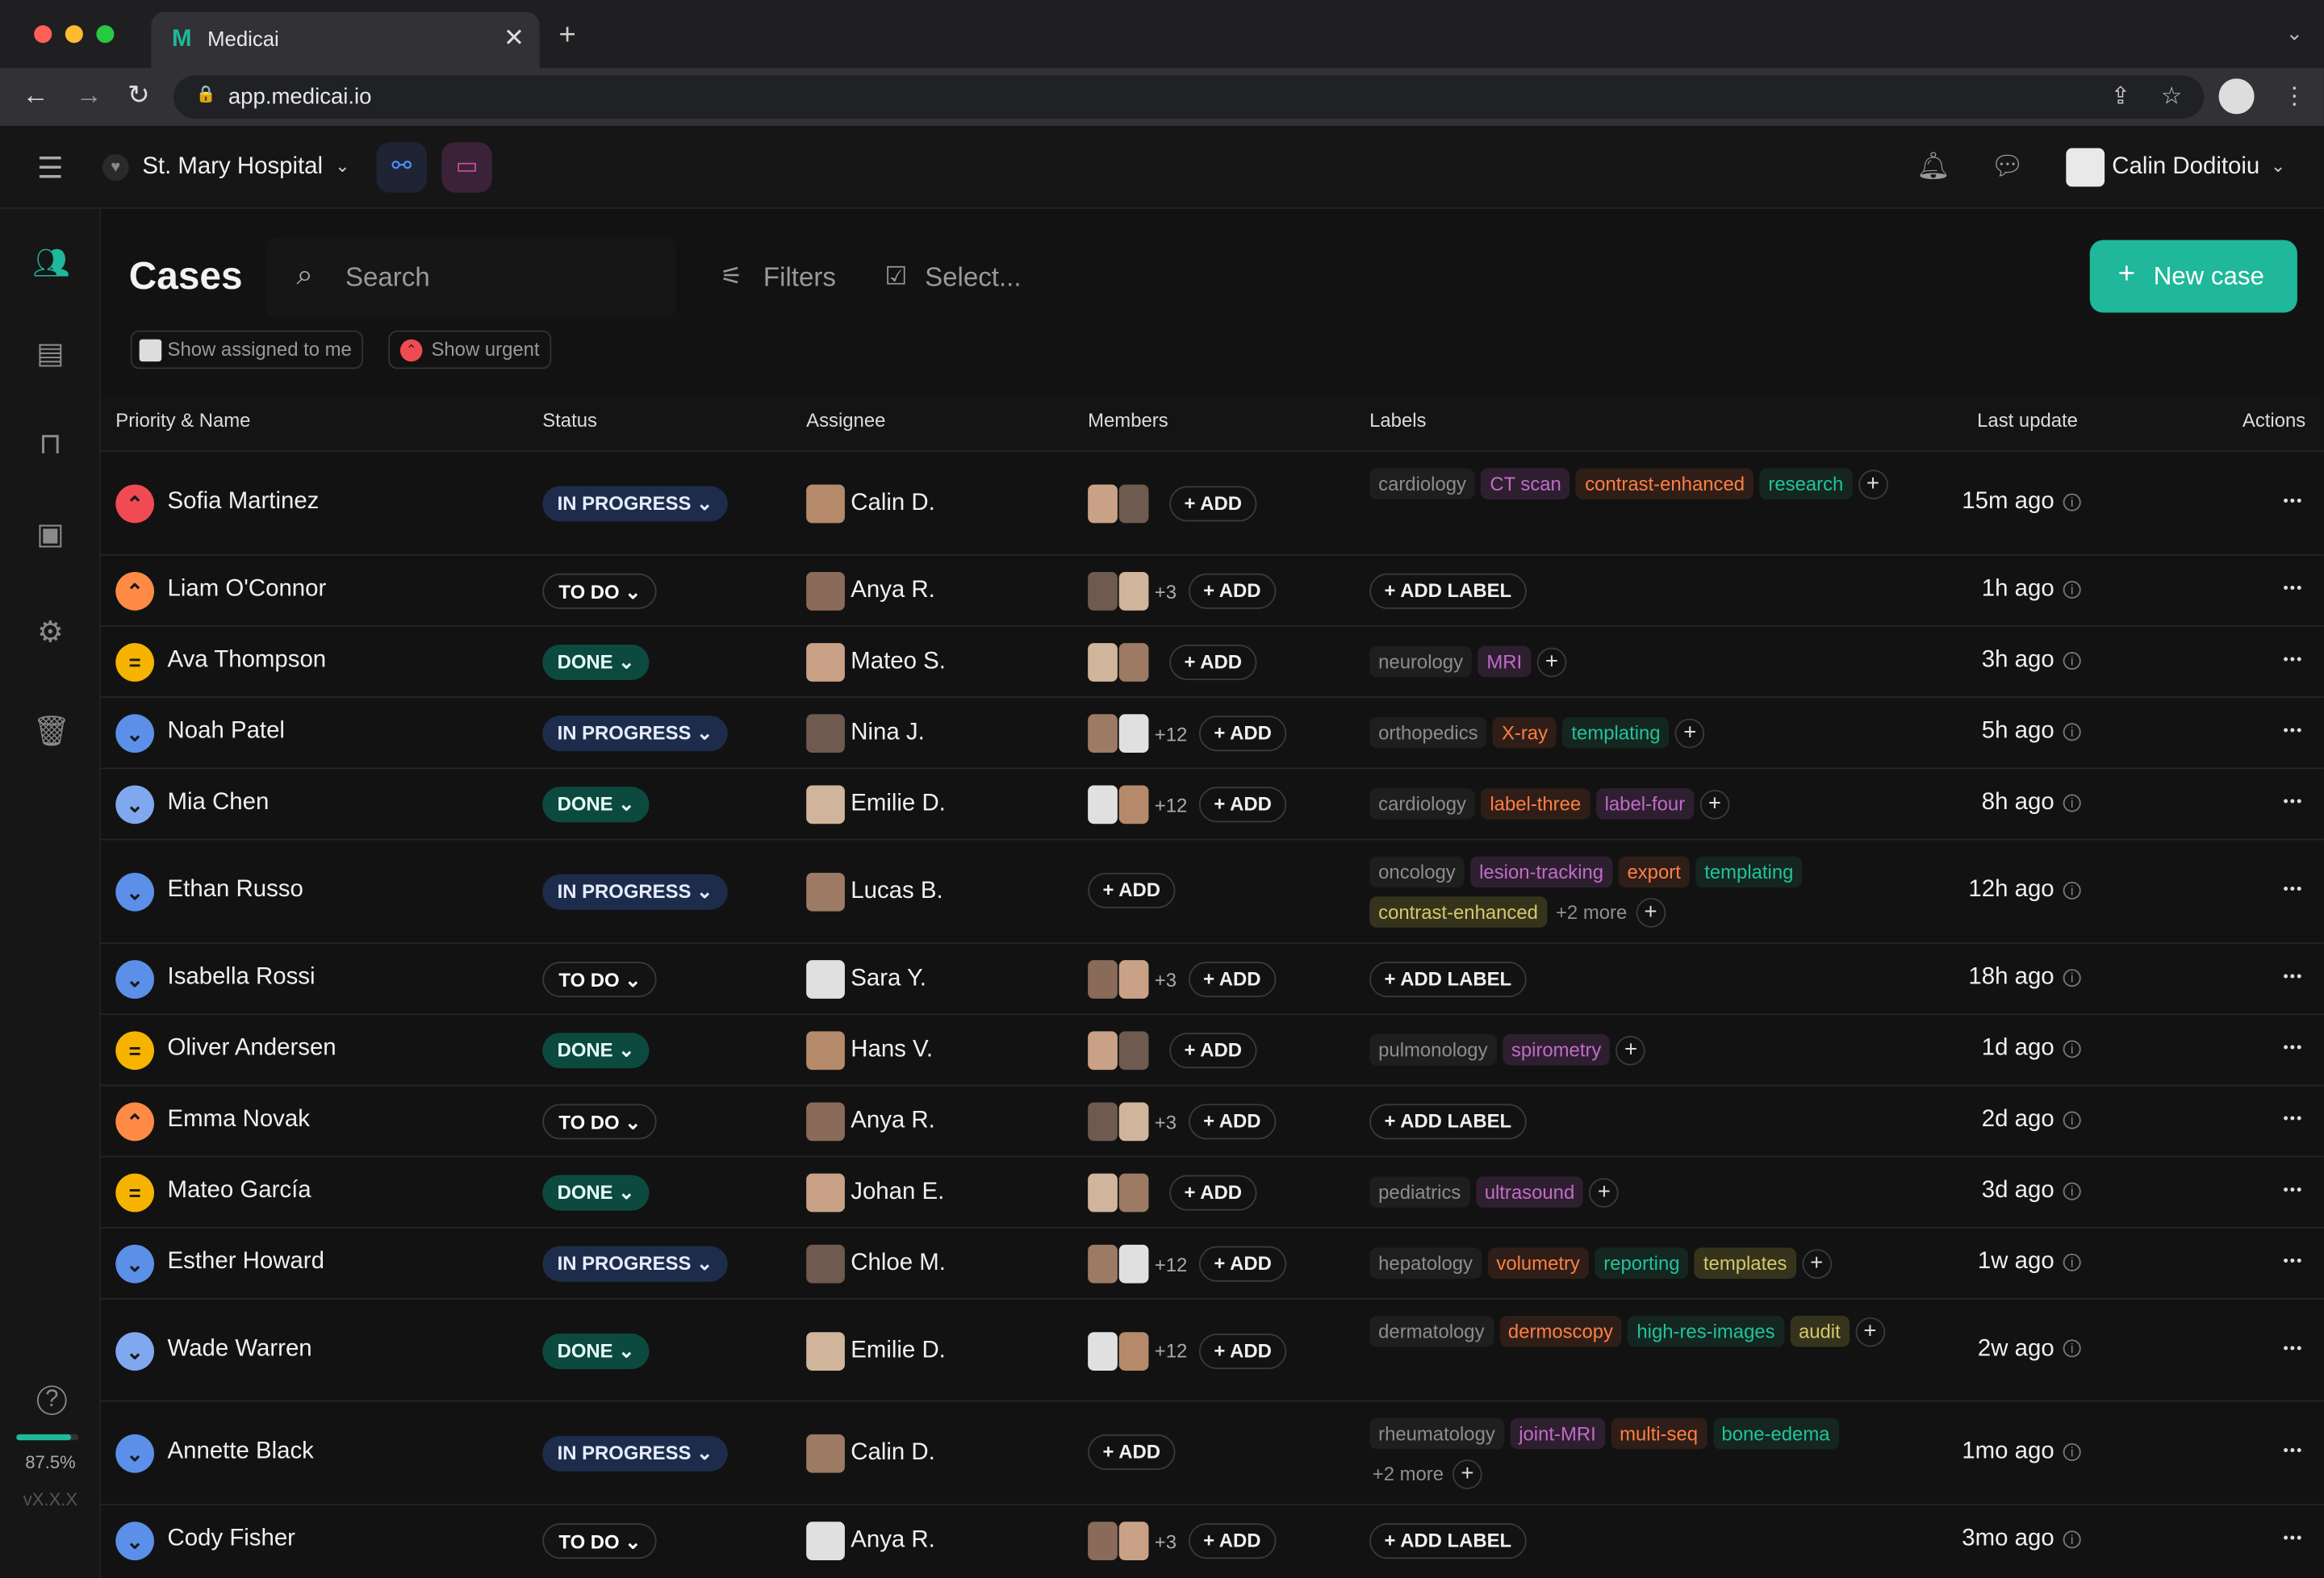 This screenshot has width=2324, height=1578. I want to click on header-status: Status, so click(569, 420).